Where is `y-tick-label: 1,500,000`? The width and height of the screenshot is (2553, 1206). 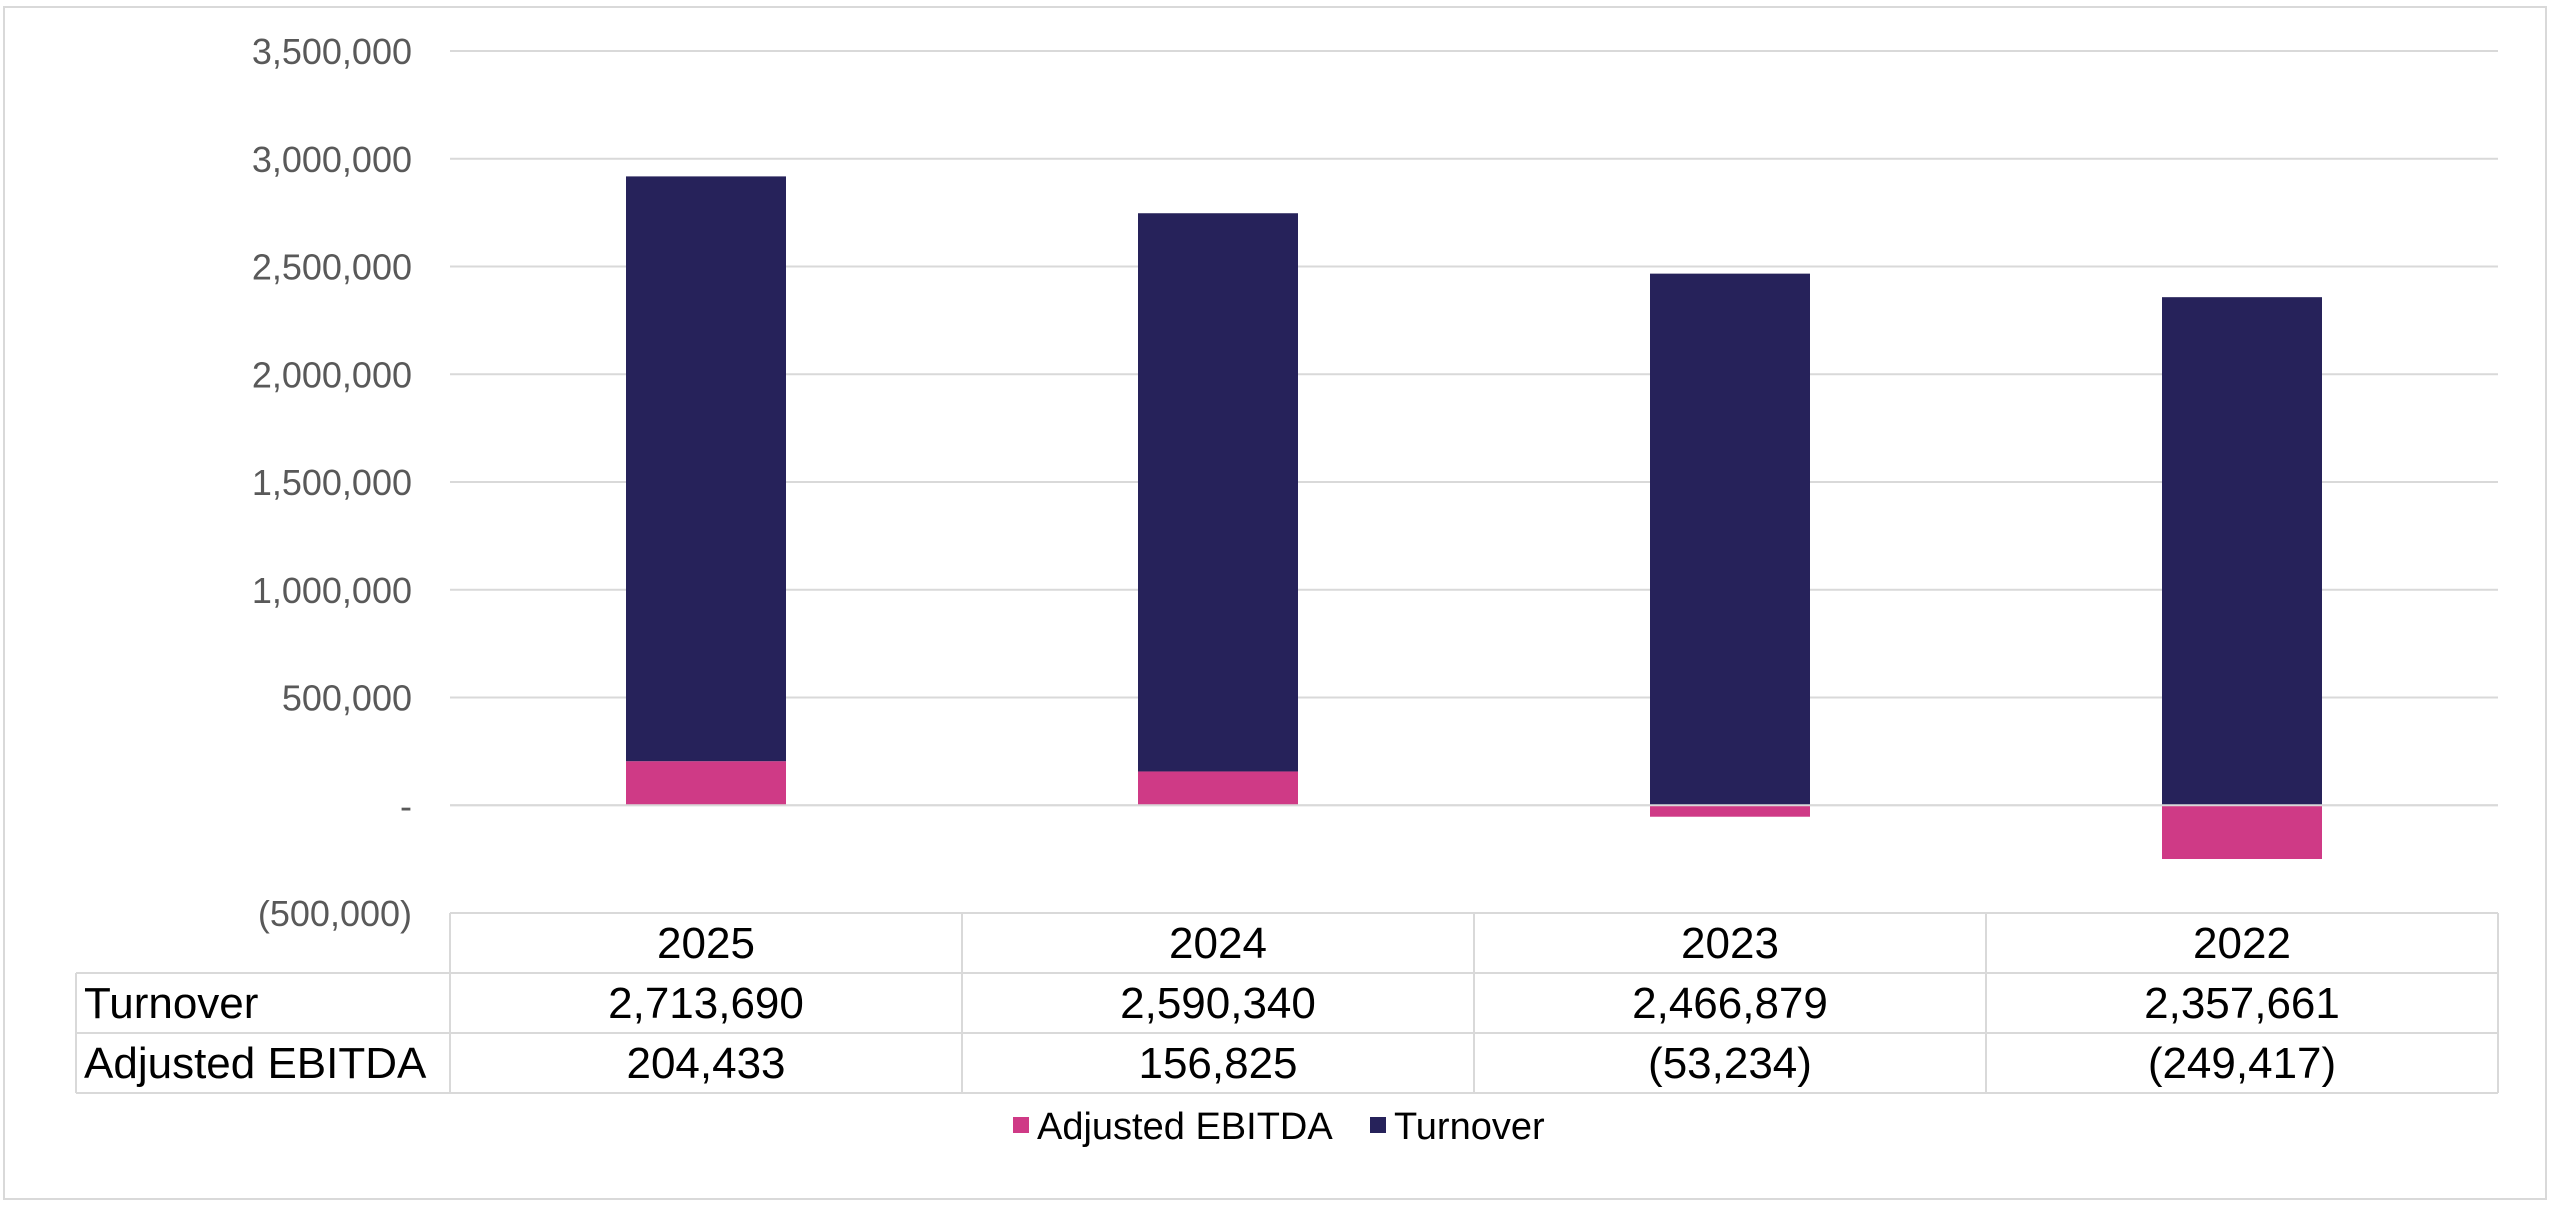
y-tick-label: 1,500,000 is located at coordinates (332, 482).